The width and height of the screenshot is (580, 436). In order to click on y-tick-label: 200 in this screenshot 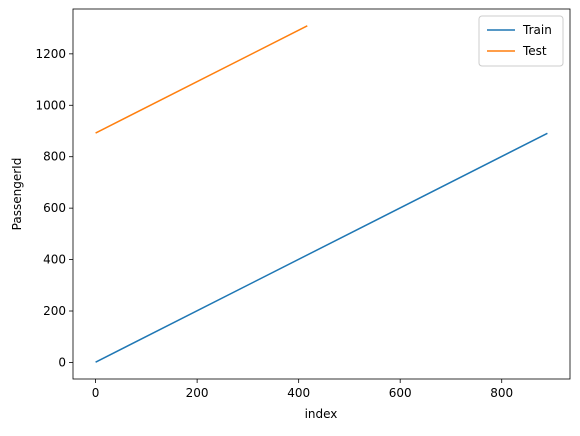, I will do `click(54, 311)`.